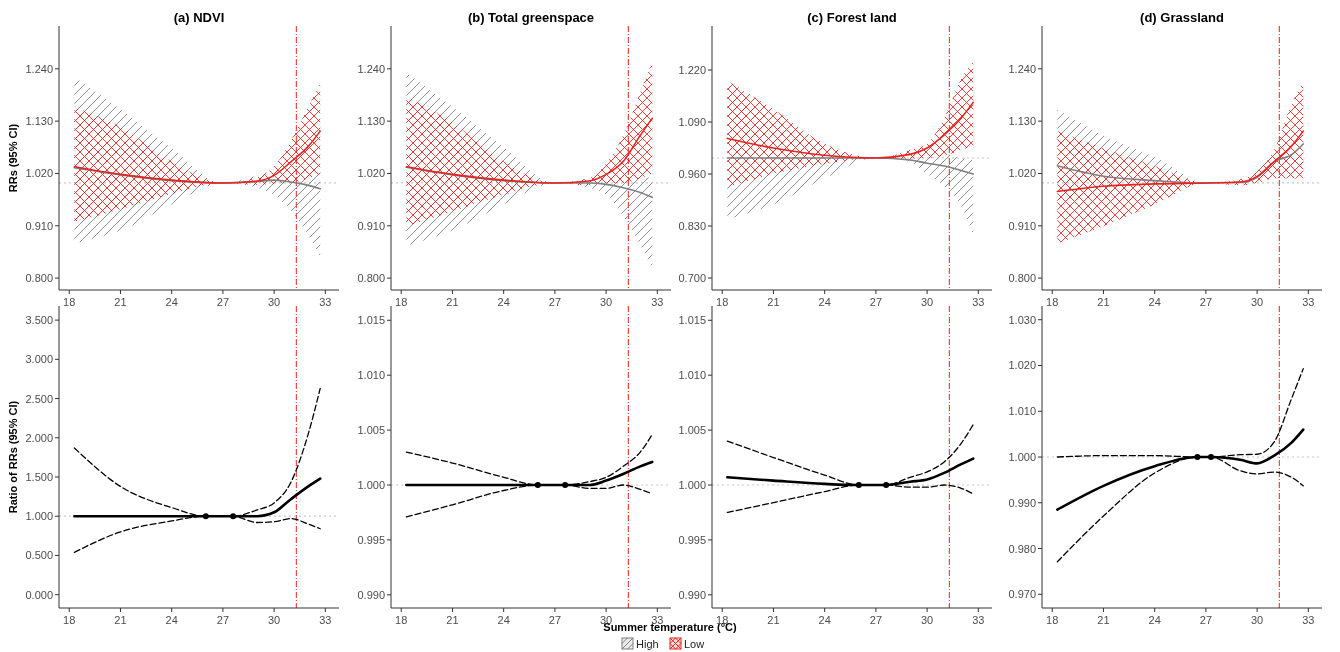 The height and width of the screenshot is (652, 1340). I want to click on y-axis-title: RRs (95% CI), so click(13, 158).